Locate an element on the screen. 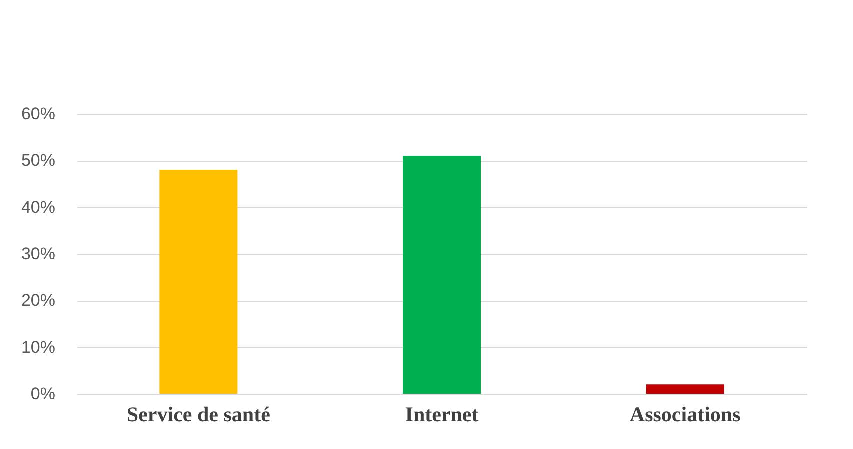 Image resolution: width=853 pixels, height=449 pixels. y-tick-label: 40% is located at coordinates (38, 207).